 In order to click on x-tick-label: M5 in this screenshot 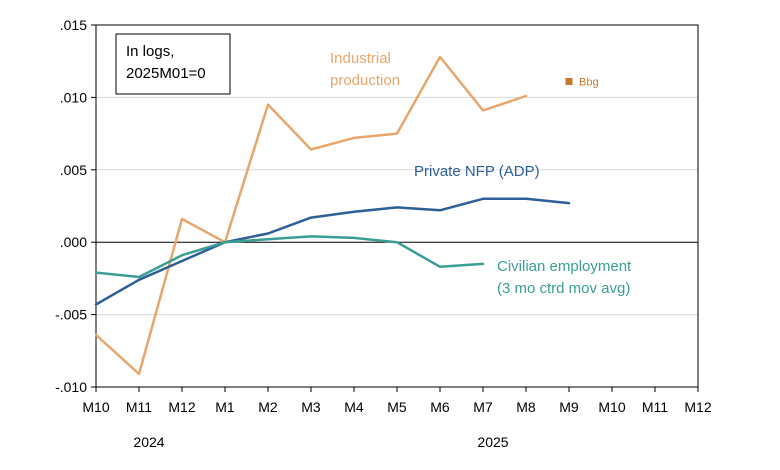, I will do `click(397, 407)`.